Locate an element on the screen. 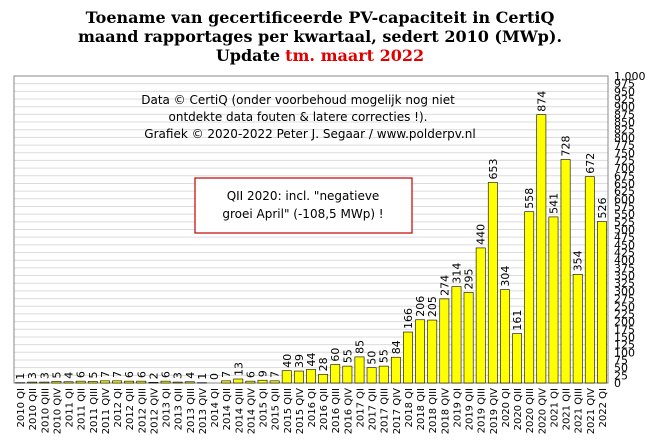  x-tick-label: 2014 QII is located at coordinates (227, 409).